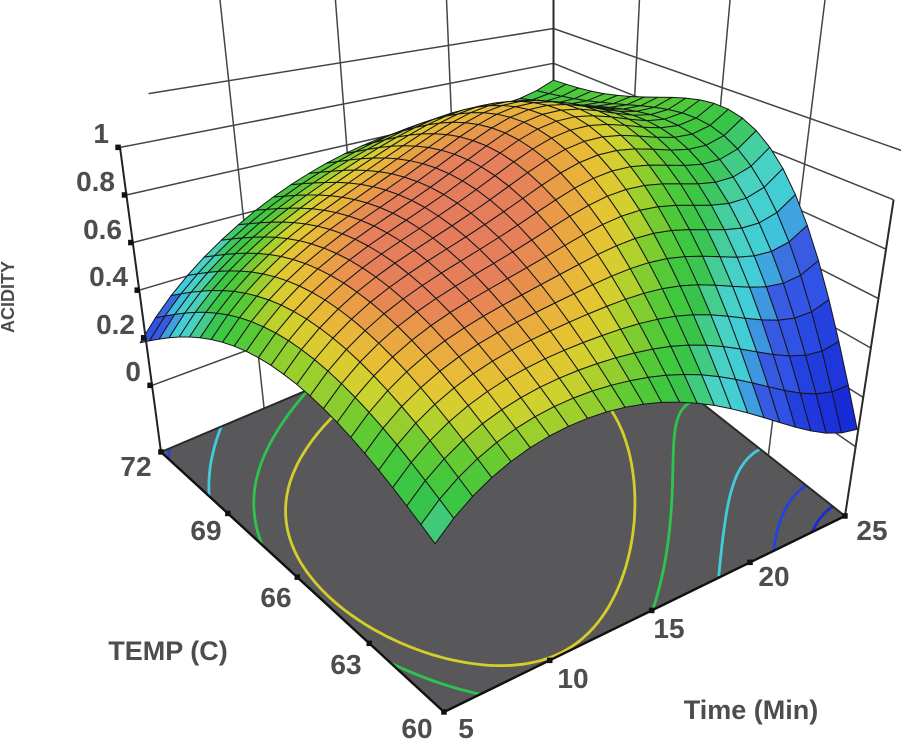  I want to click on svg-text: Time (Min), so click(751, 710).